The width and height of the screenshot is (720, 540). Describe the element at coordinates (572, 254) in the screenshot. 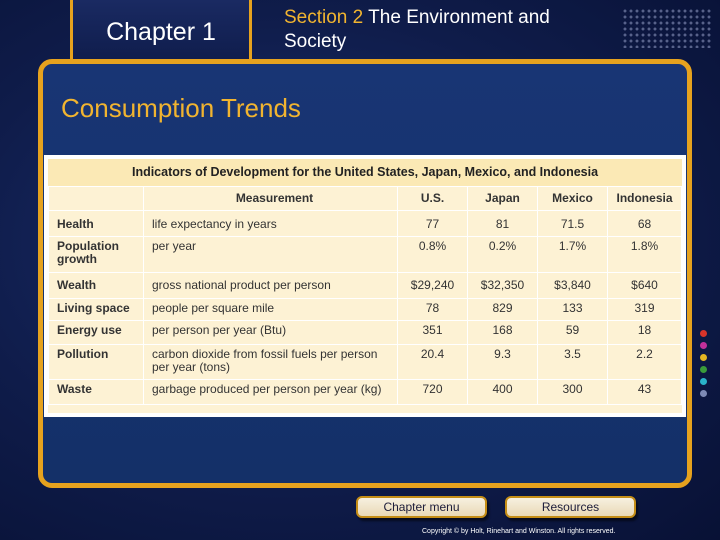

I see `value-cell: 1.7%` at that location.